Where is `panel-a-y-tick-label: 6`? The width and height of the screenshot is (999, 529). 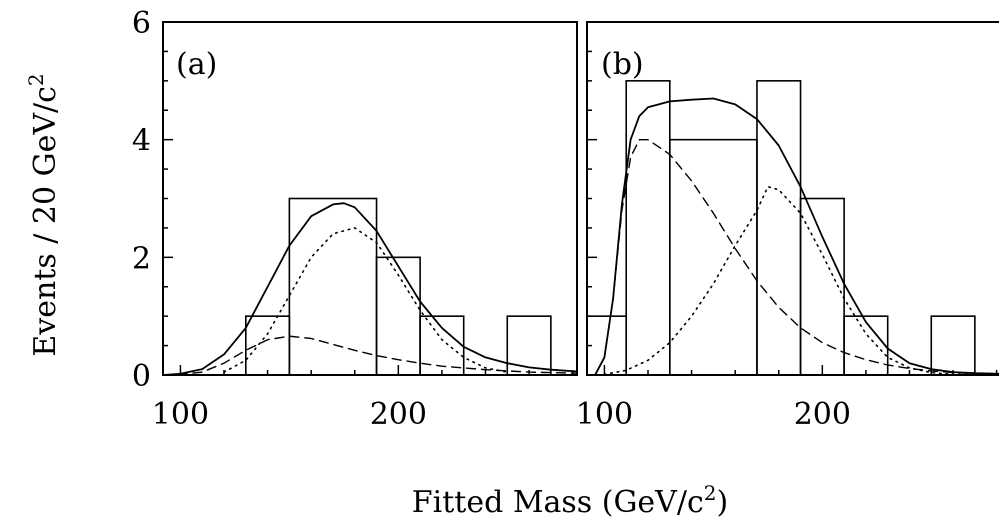 panel-a-y-tick-label: 6 is located at coordinates (141, 23).